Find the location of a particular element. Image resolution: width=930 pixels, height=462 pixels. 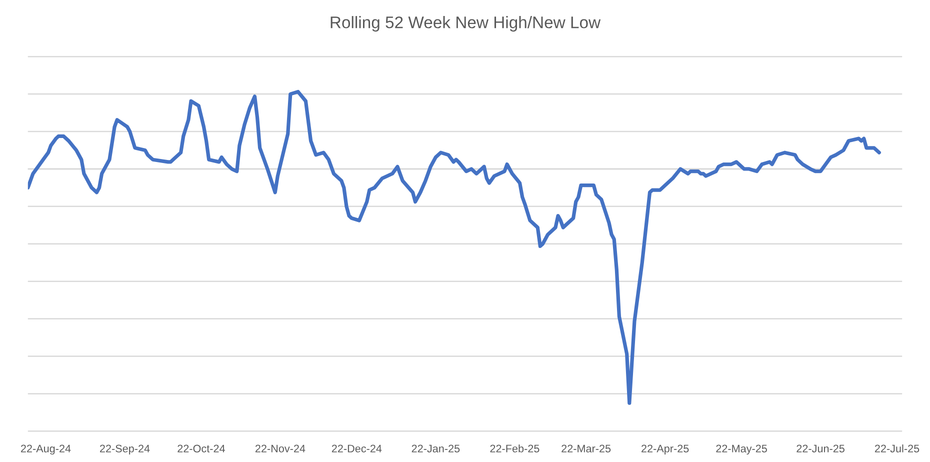

x-tick-label: 22-Oct-24 is located at coordinates (201, 448).